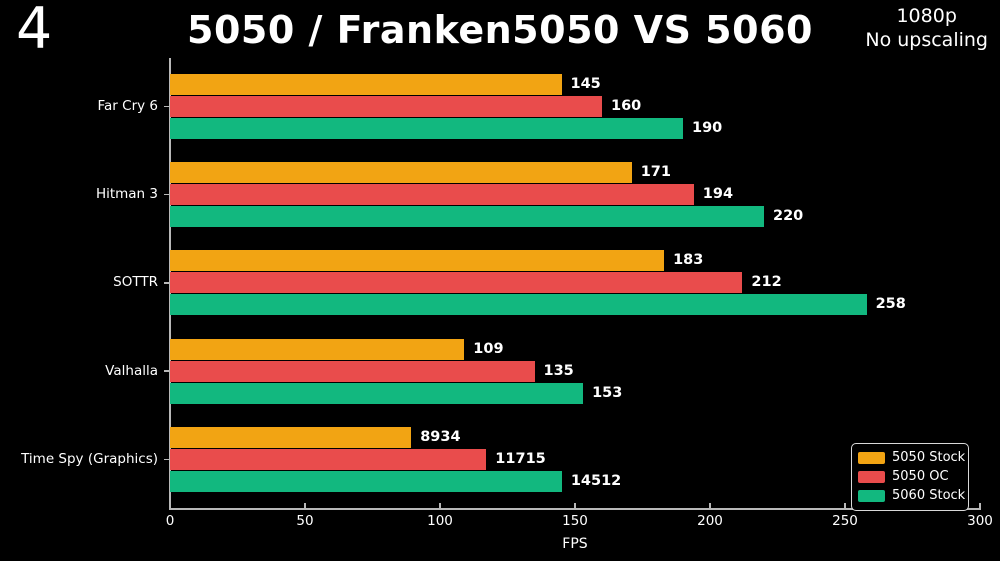 The image size is (1000, 561). Describe the element at coordinates (575, 521) in the screenshot. I see `x-axis-tick-label: 150` at that location.